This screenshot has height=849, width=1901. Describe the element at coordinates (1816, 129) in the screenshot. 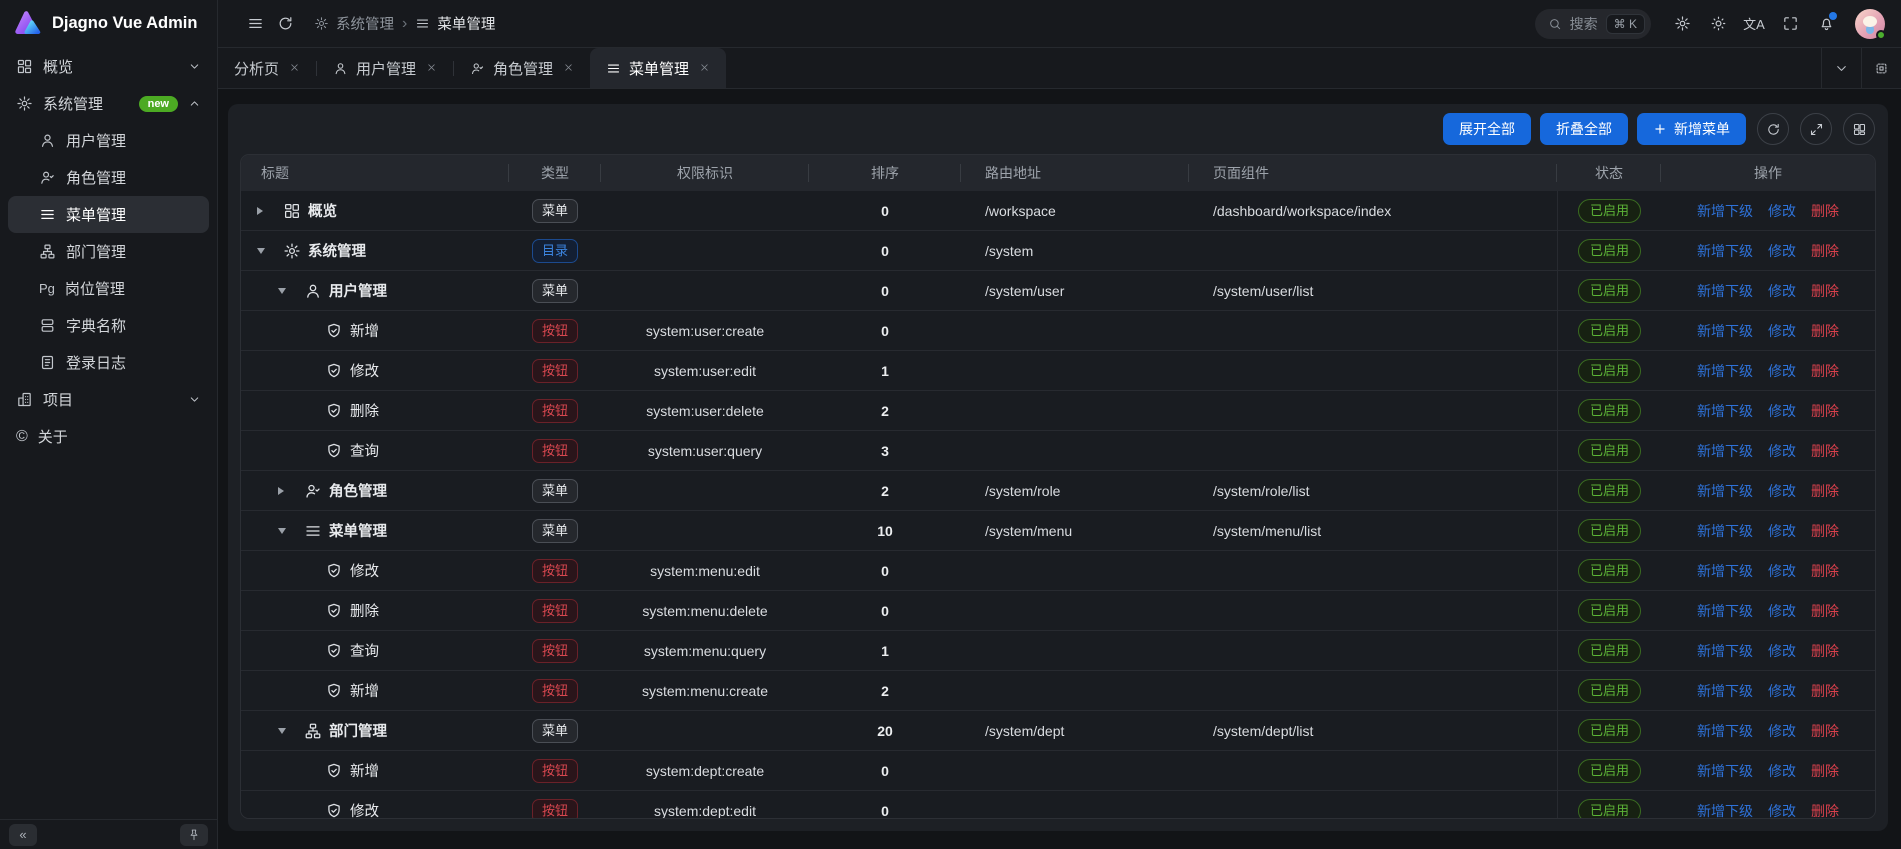

I see `fullscreen-button` at that location.